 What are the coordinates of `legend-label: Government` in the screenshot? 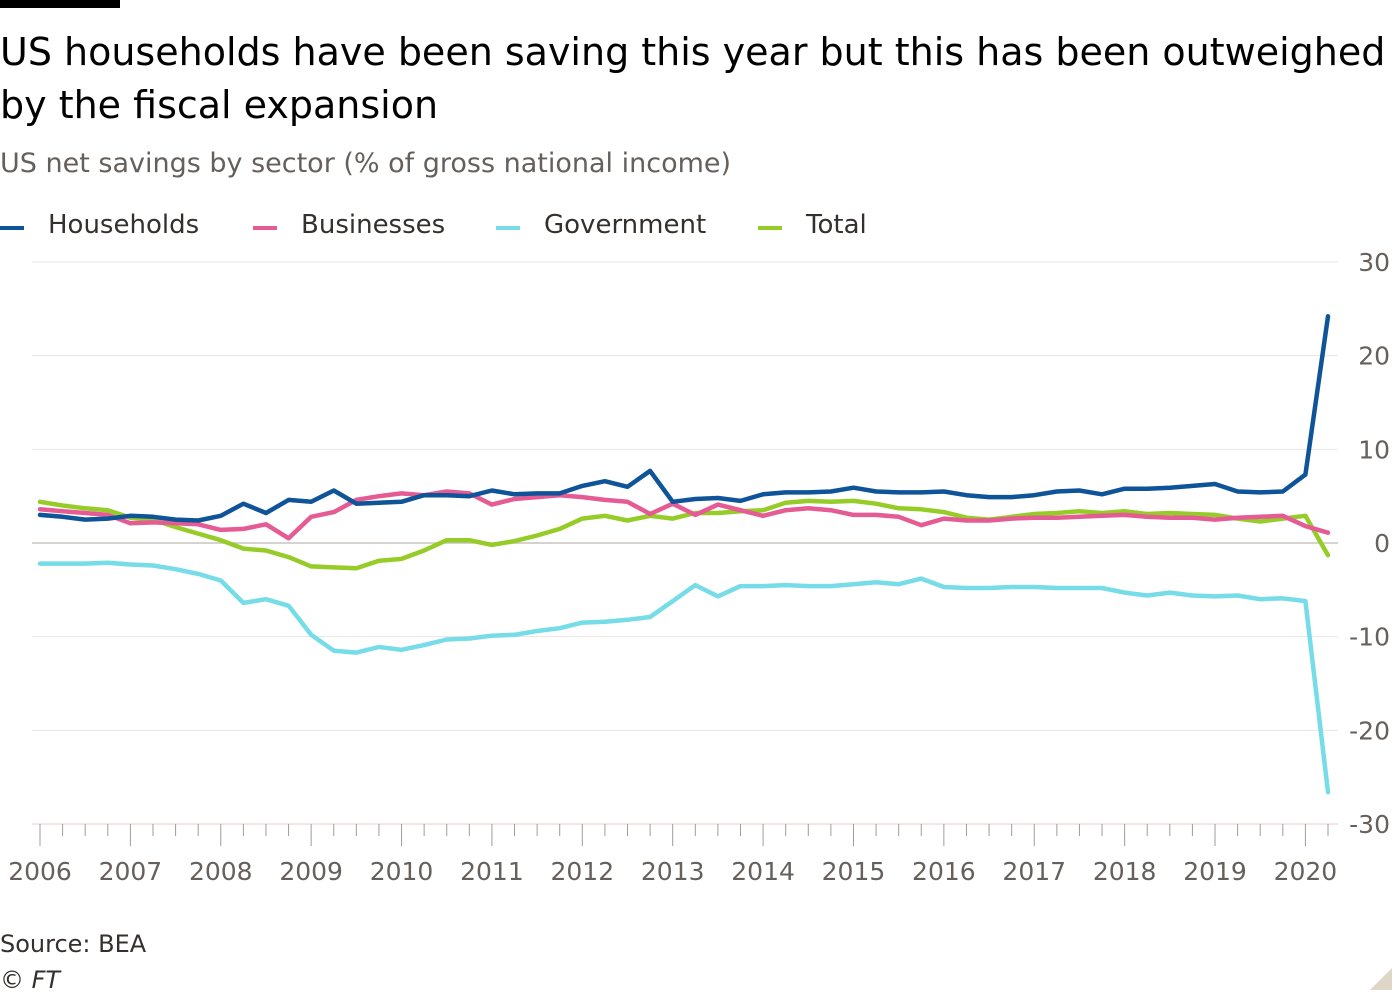 It's located at (625, 225).